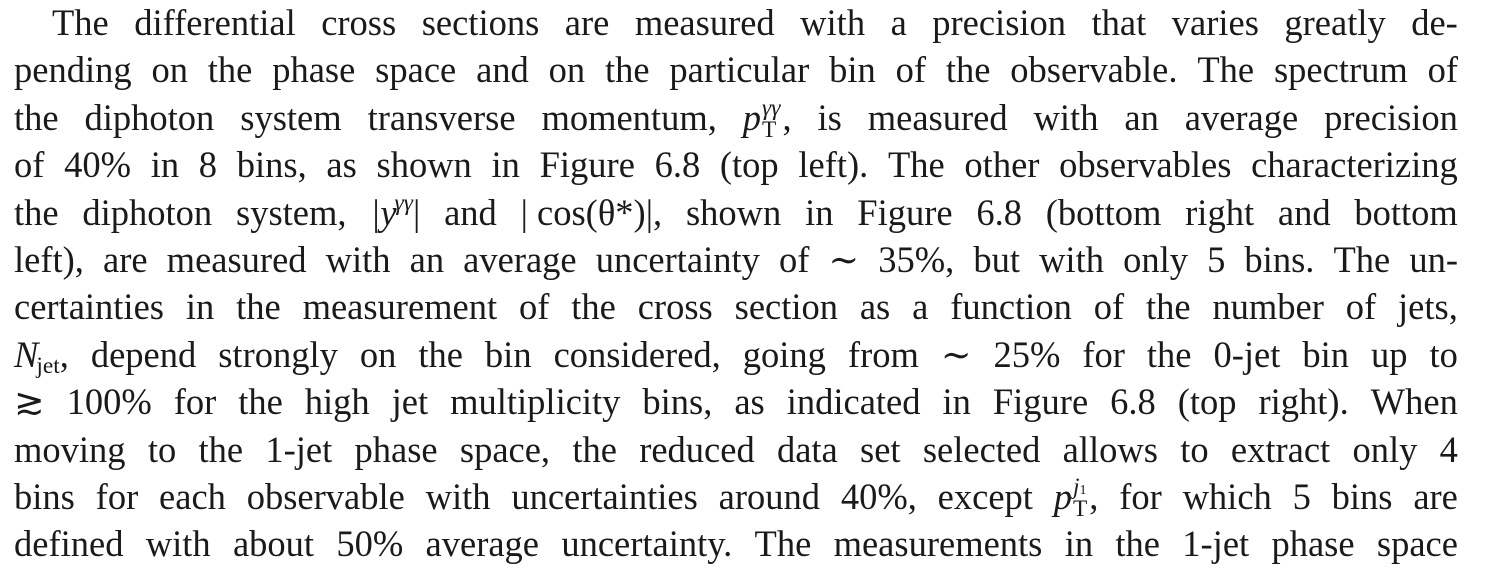  I want to click on math-base: |y, so click(383, 212).